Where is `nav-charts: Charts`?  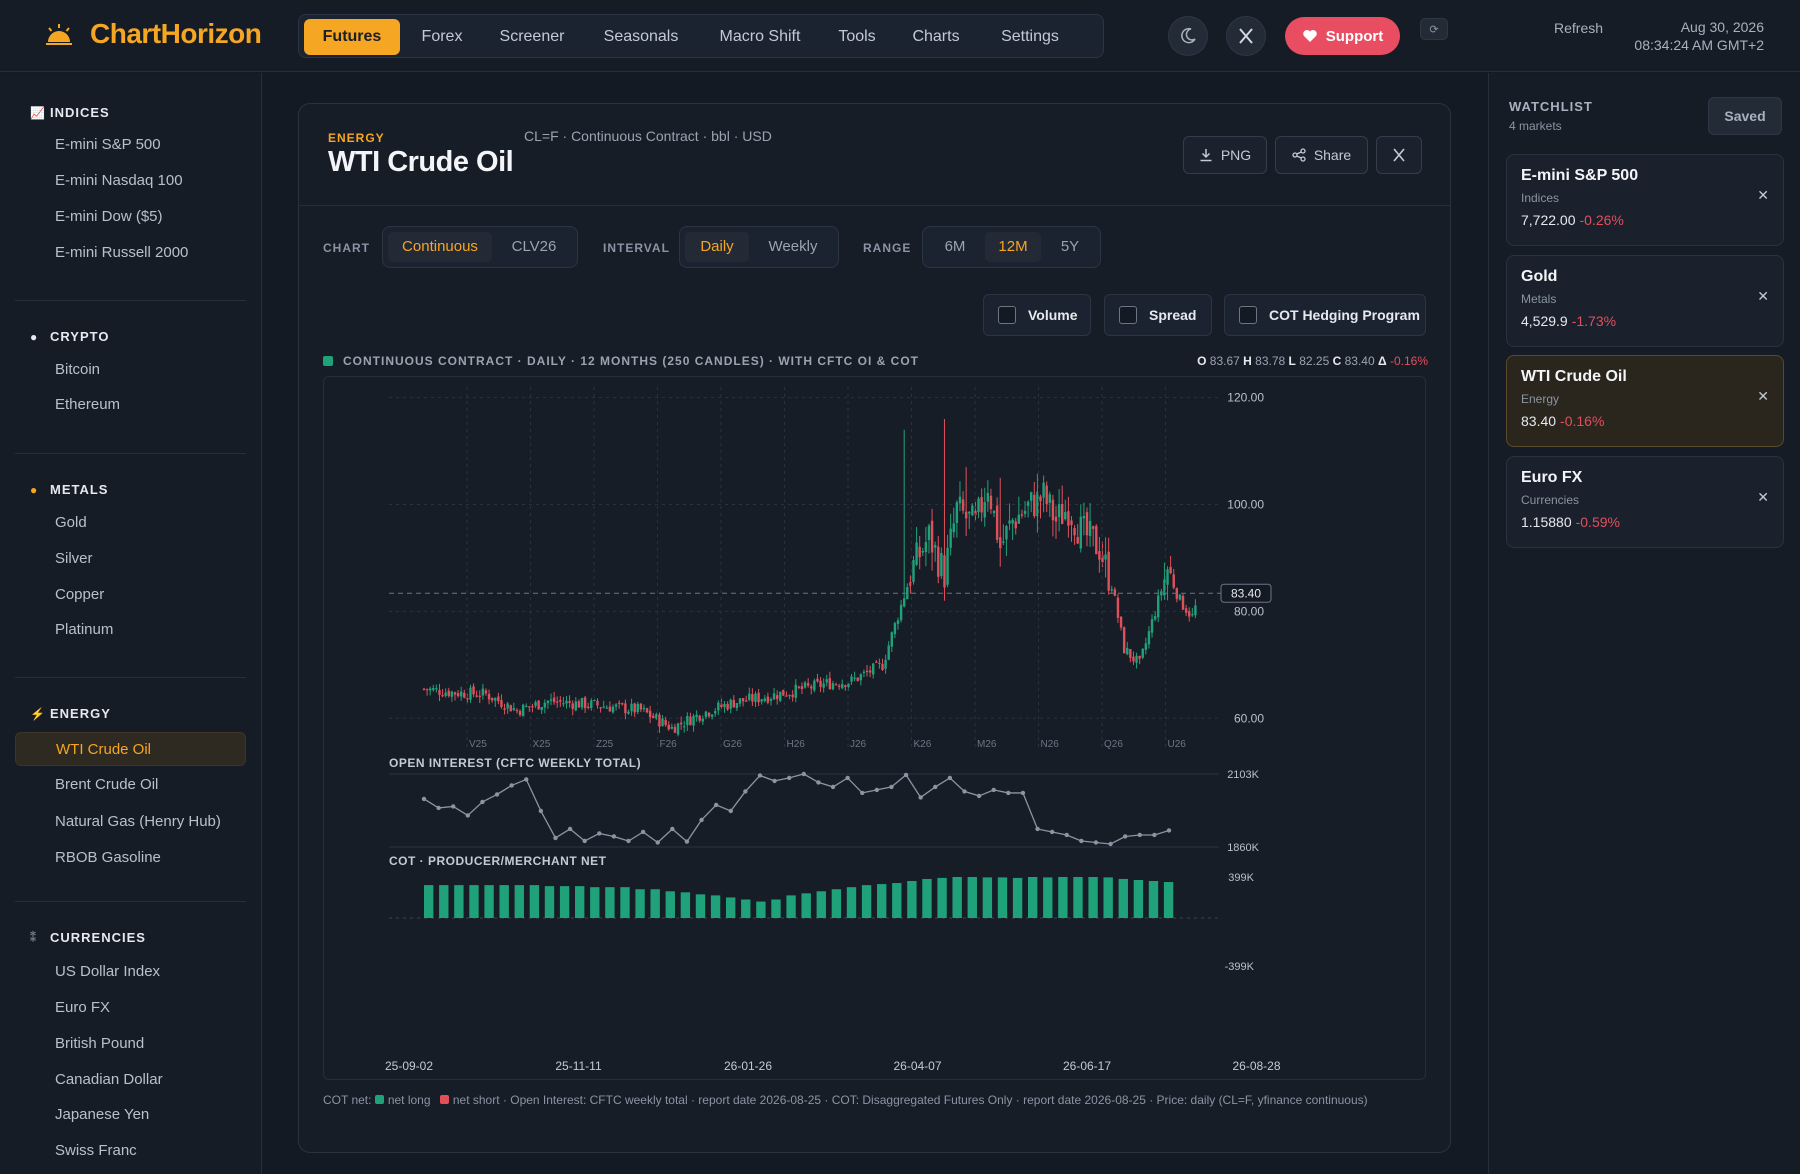
nav-charts: Charts is located at coordinates (936, 36).